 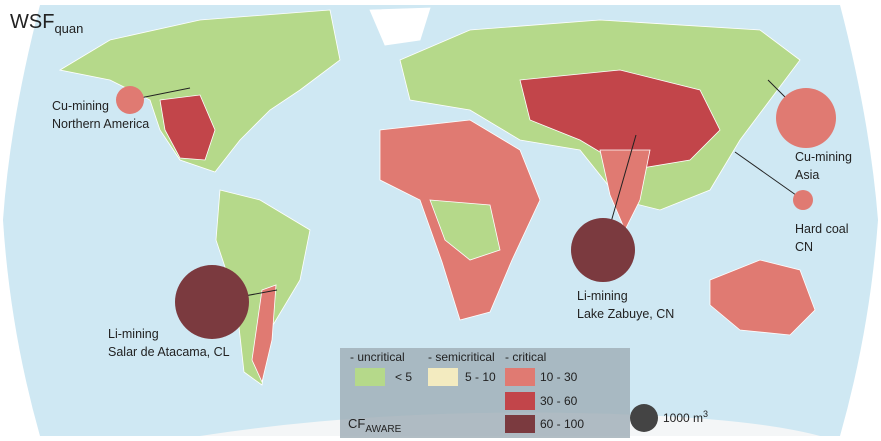 I want to click on size-key-sup: 3, so click(x=705, y=414).